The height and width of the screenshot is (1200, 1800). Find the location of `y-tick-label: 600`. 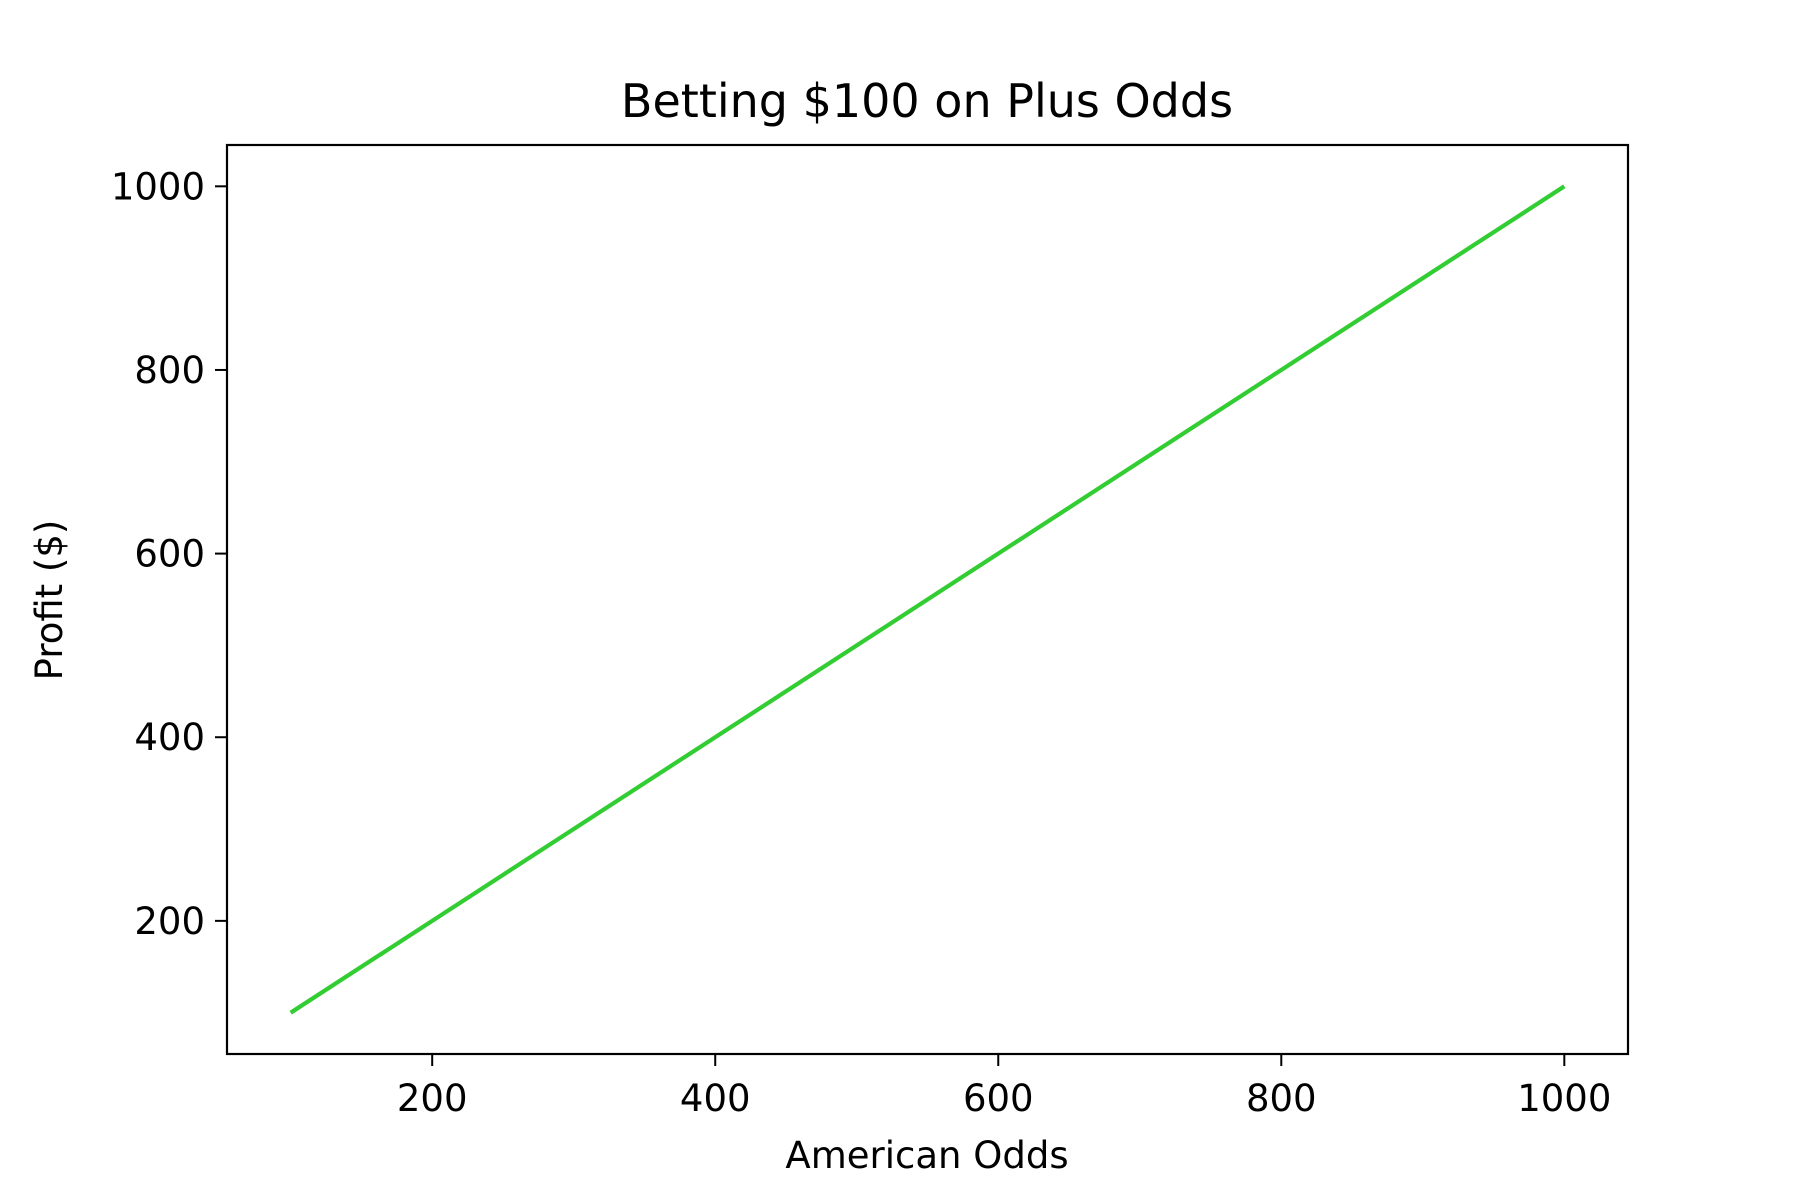

y-tick-label: 600 is located at coordinates (169, 554).